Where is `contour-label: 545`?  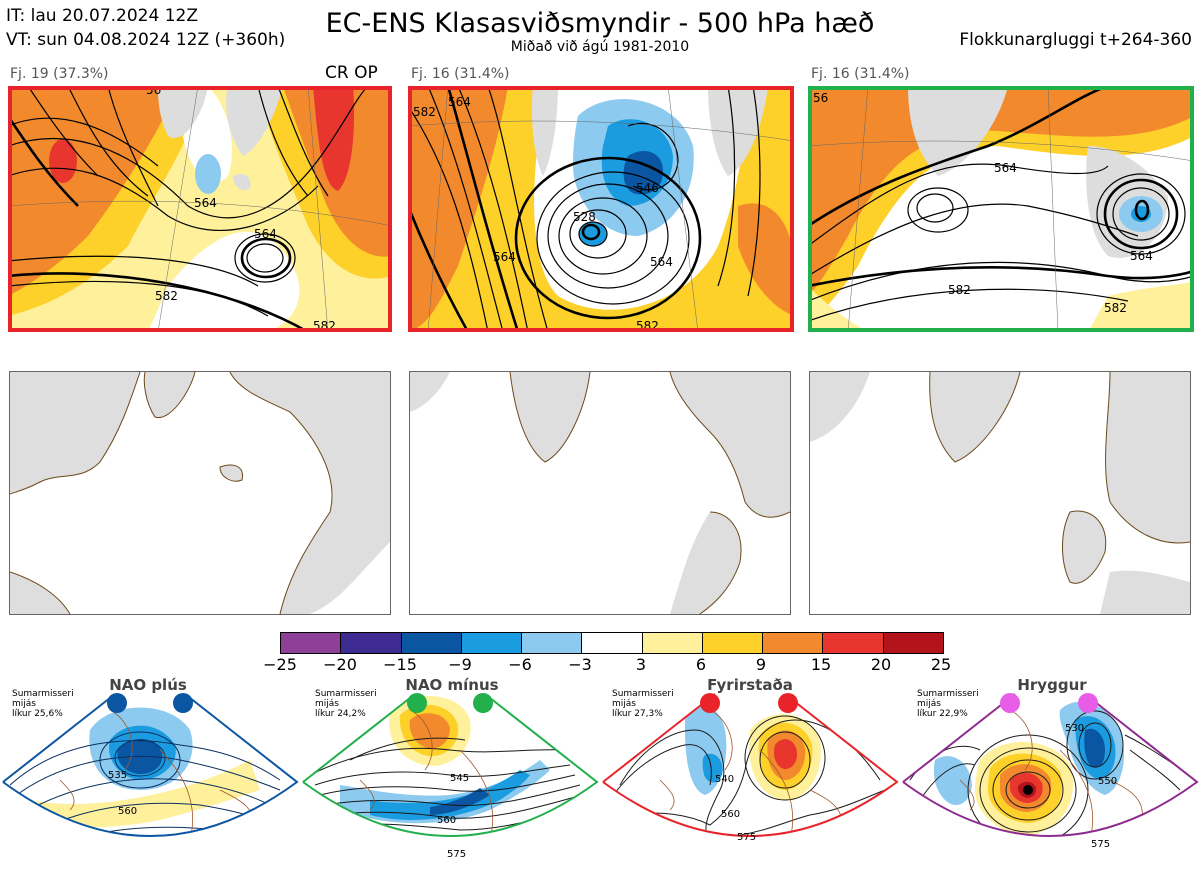 contour-label: 545 is located at coordinates (459, 778).